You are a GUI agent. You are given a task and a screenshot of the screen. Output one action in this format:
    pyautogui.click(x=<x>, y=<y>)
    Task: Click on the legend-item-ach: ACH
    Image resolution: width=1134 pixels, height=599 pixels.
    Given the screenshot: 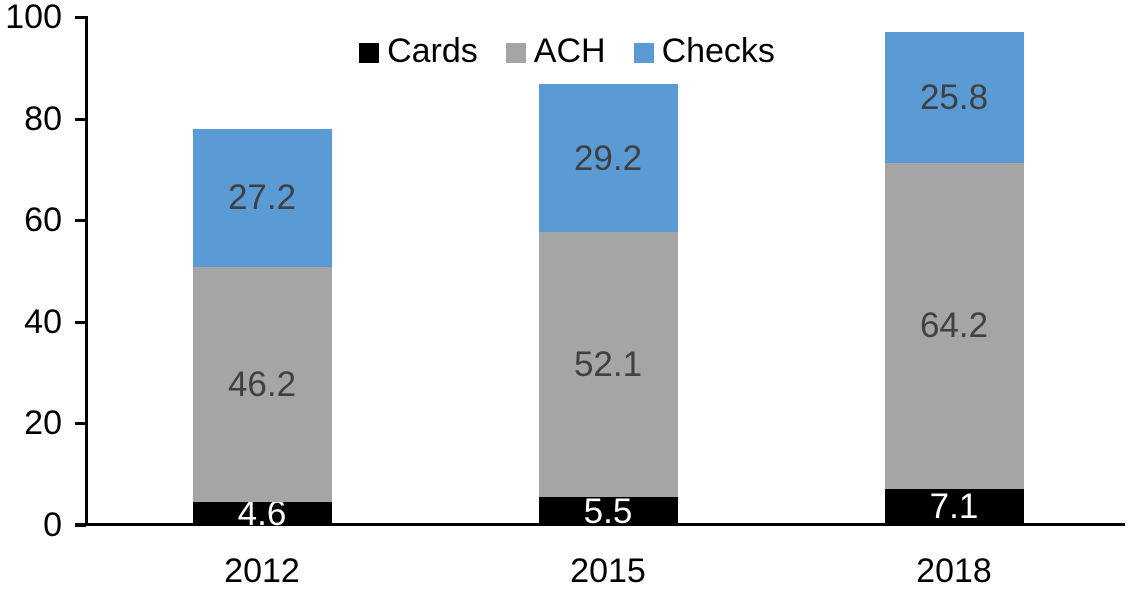 What is the action you would take?
    pyautogui.click(x=555, y=51)
    